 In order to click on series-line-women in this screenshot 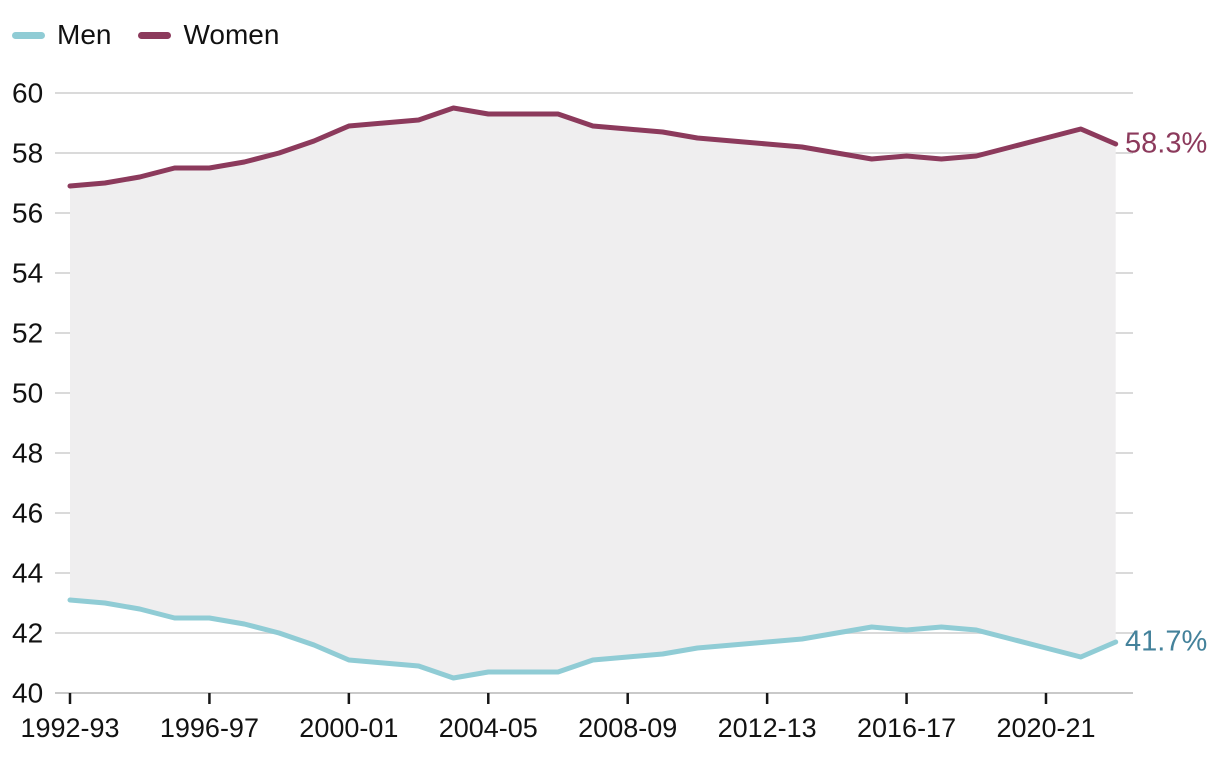, I will do `click(593, 147)`.